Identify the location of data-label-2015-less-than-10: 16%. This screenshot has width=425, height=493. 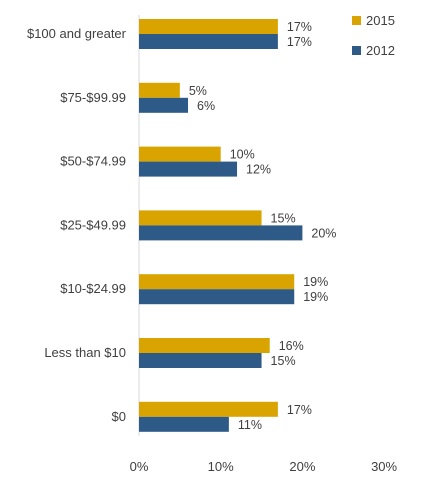
(291, 346).